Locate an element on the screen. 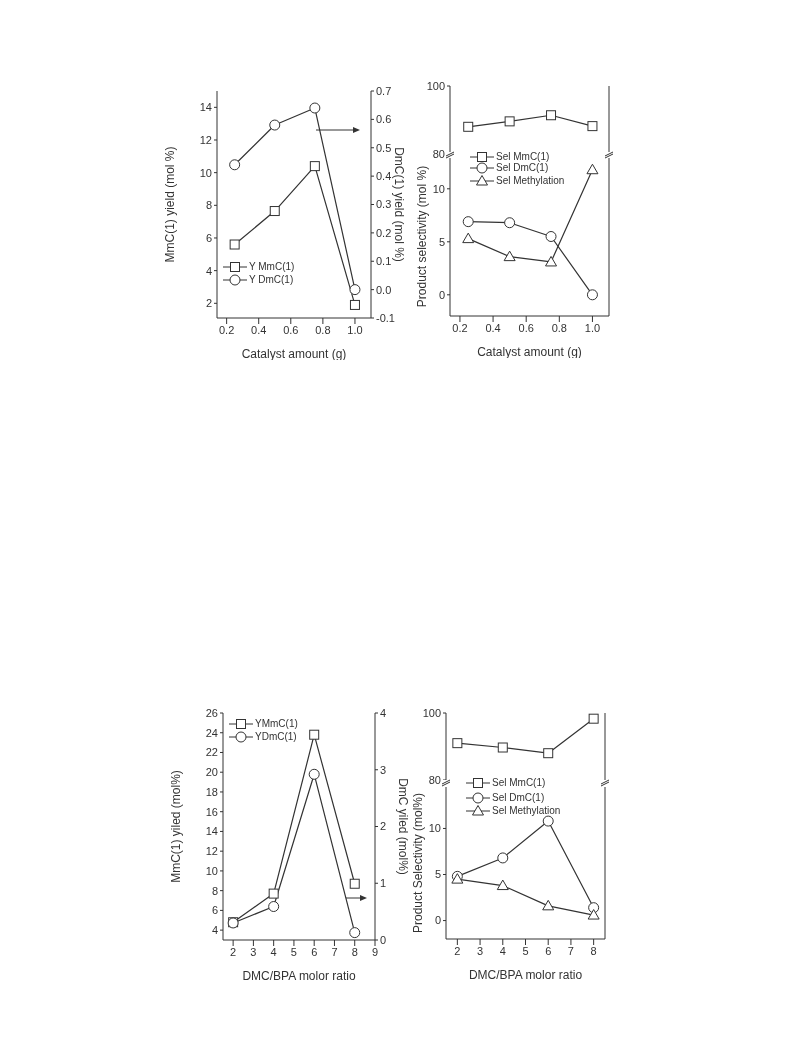 This screenshot has height=1057, width=793. y2-tick-label: 0.5 is located at coordinates (384, 147).